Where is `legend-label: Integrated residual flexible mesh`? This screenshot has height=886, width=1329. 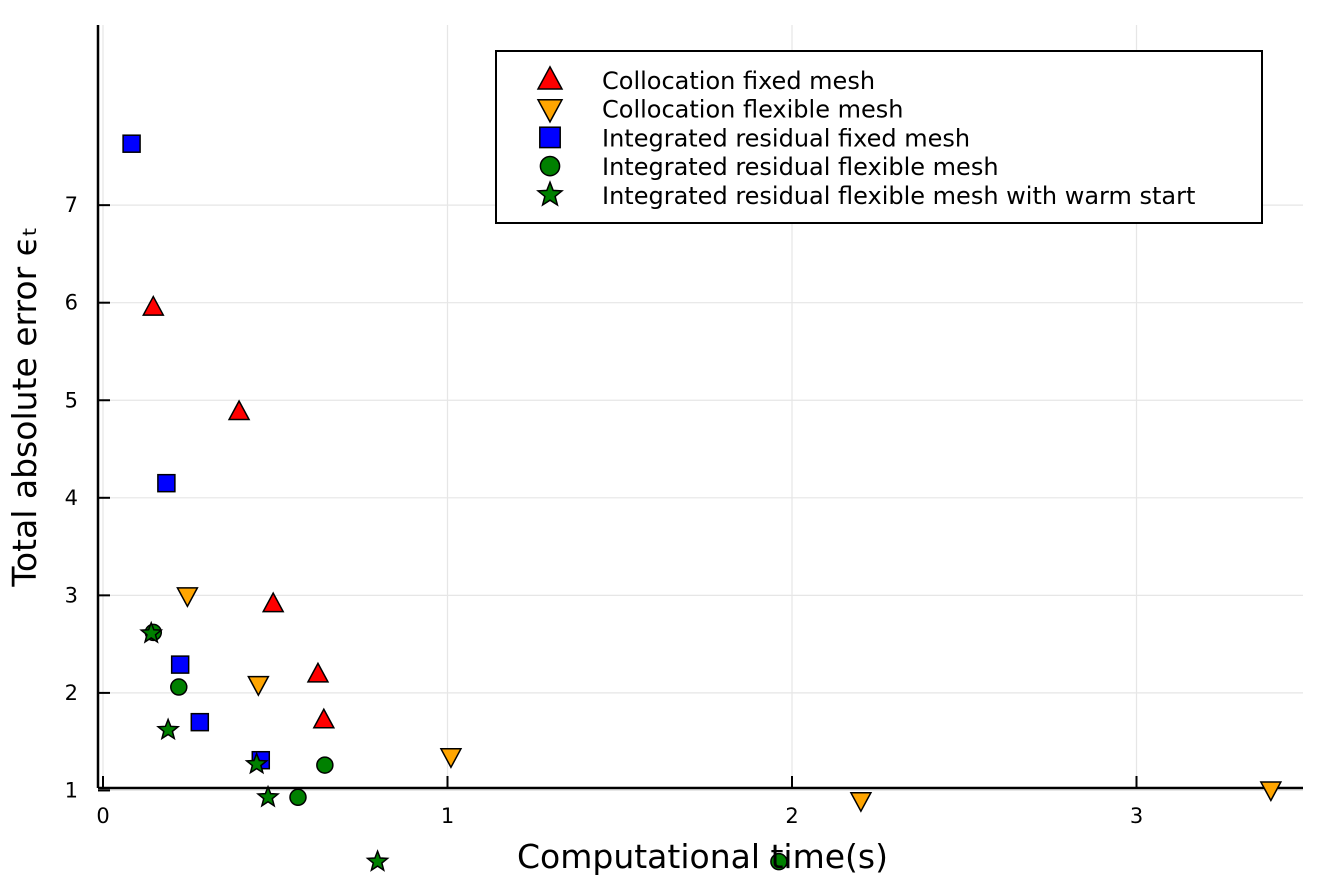
legend-label: Integrated residual flexible mesh is located at coordinates (800, 167).